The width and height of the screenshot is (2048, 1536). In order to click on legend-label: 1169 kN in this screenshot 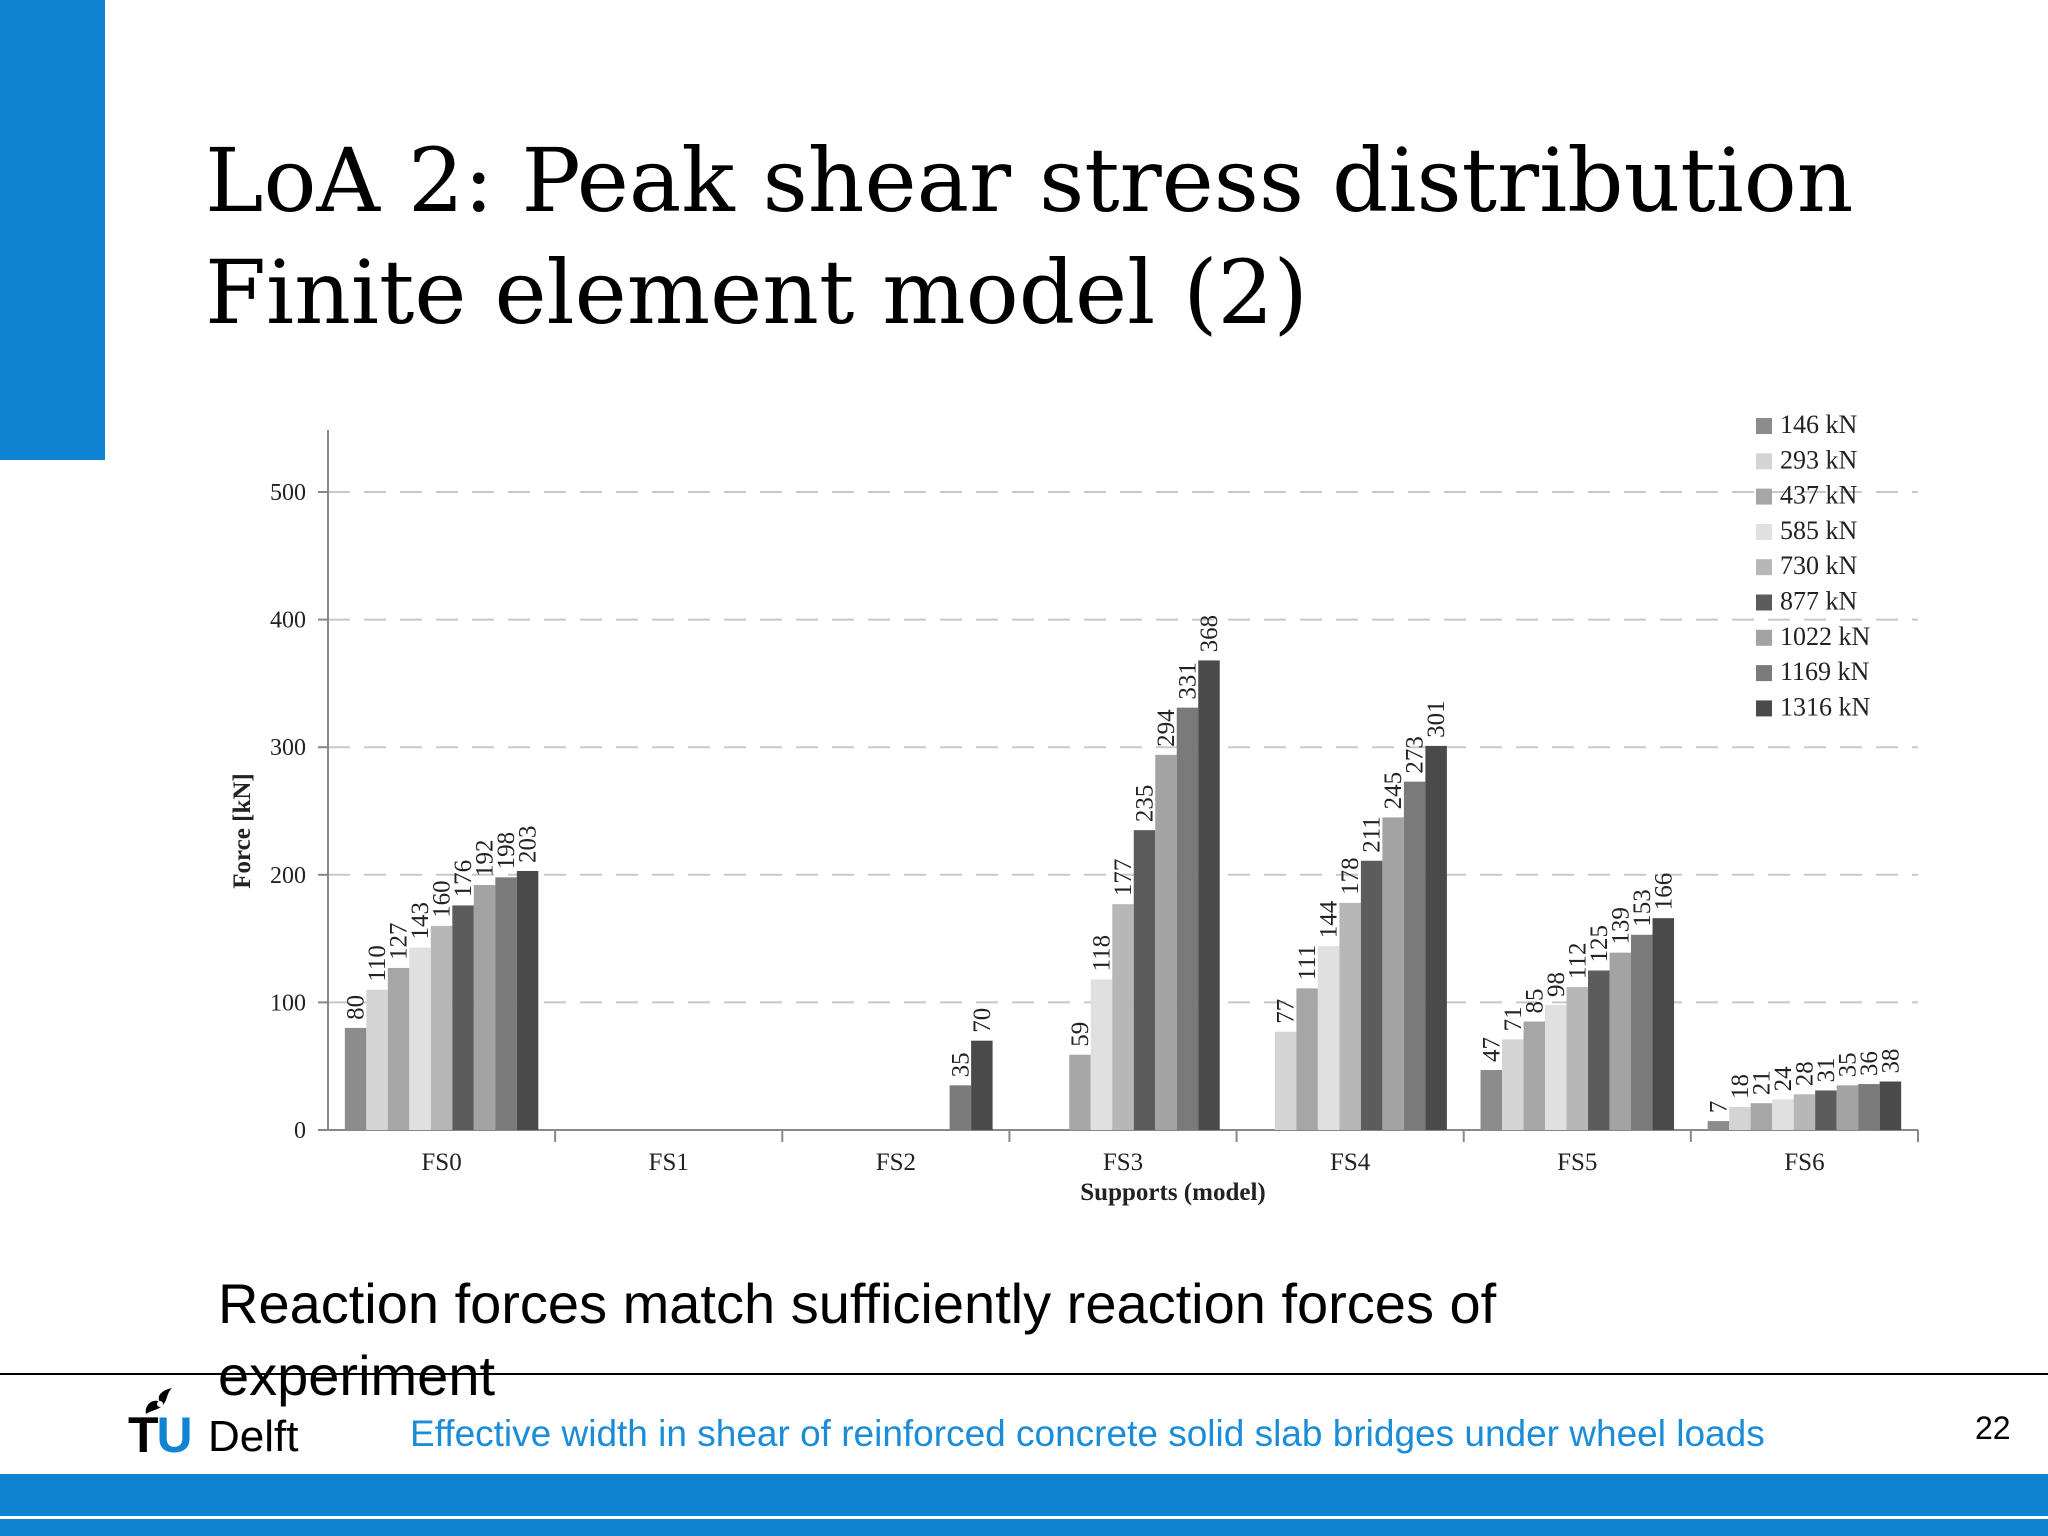, I will do `click(1825, 671)`.